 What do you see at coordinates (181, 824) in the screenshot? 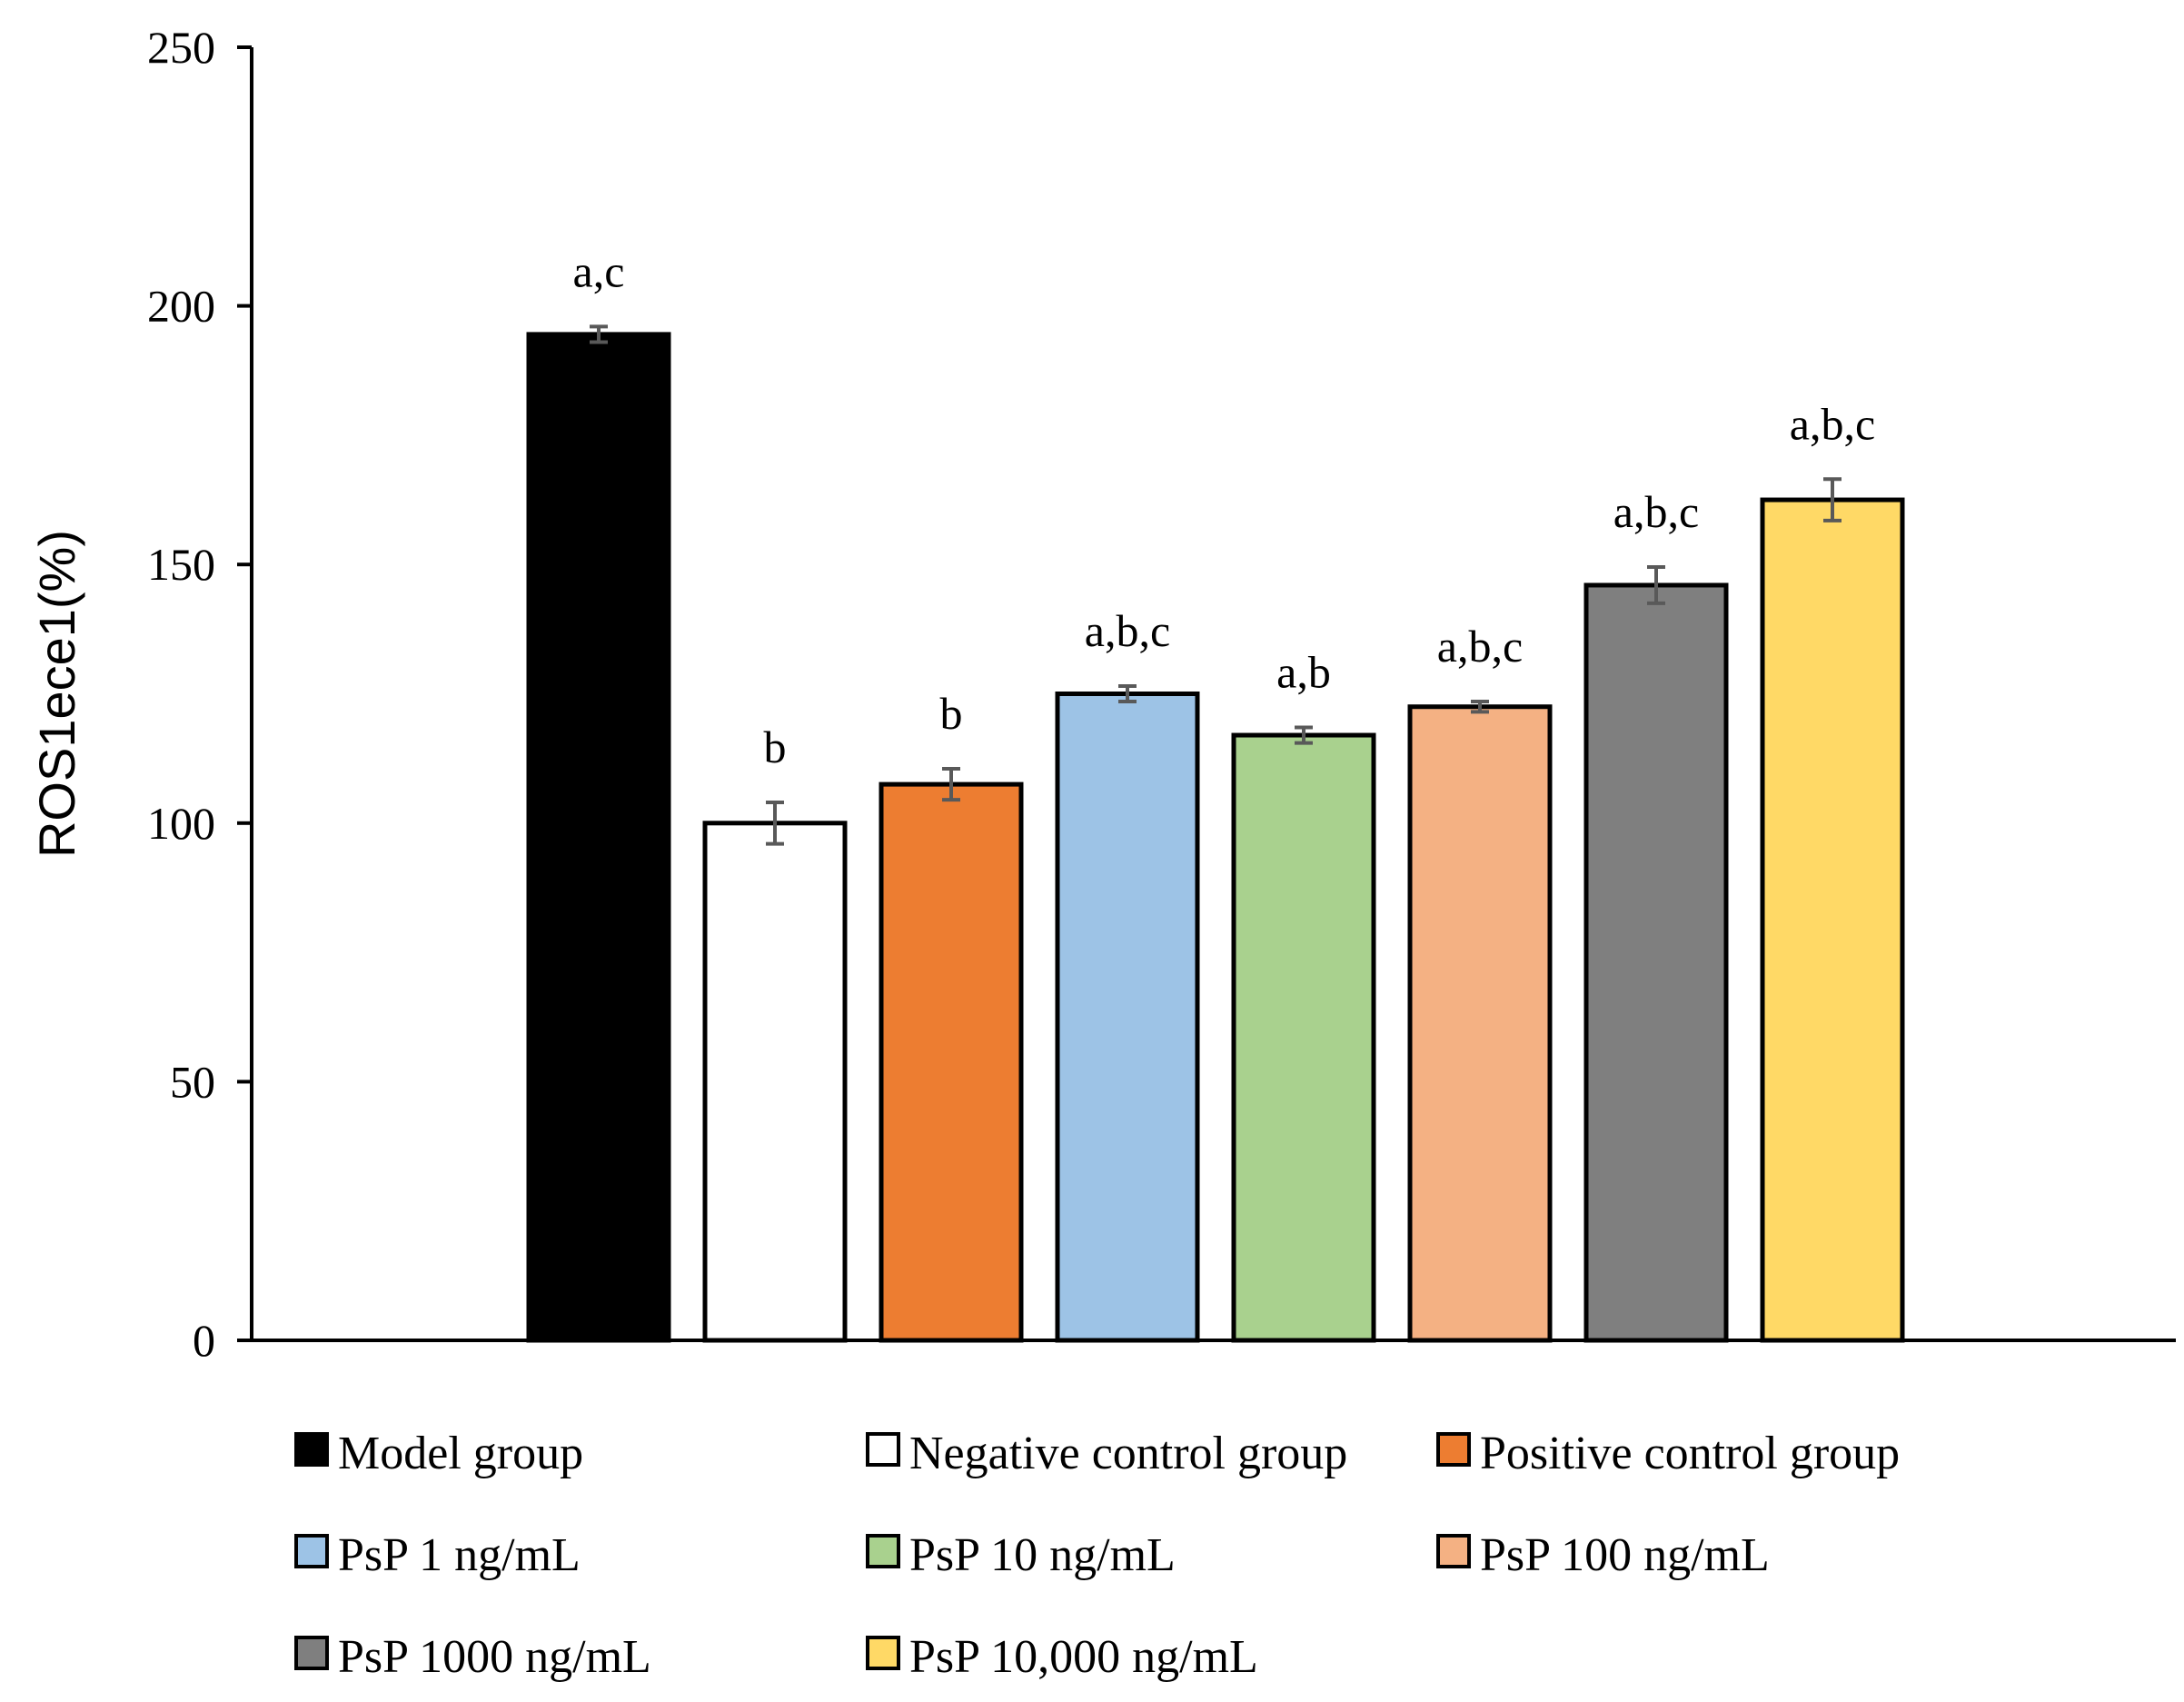
I see `y-tick-label: 100` at bounding box center [181, 824].